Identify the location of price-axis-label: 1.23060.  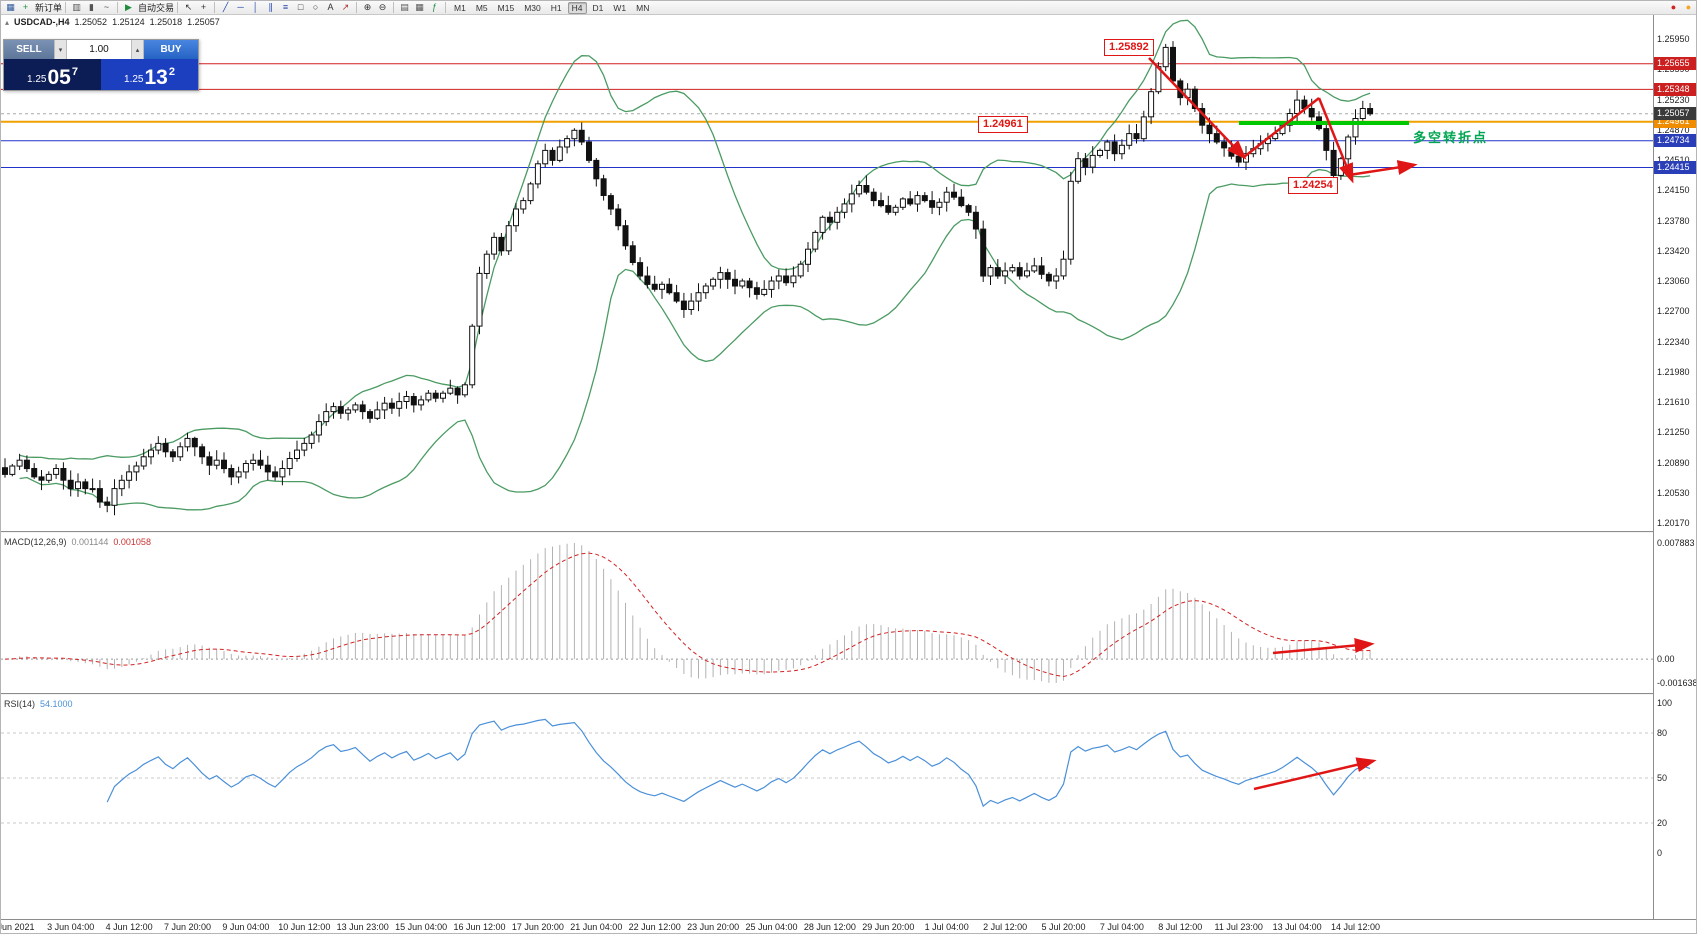
(1673, 281).